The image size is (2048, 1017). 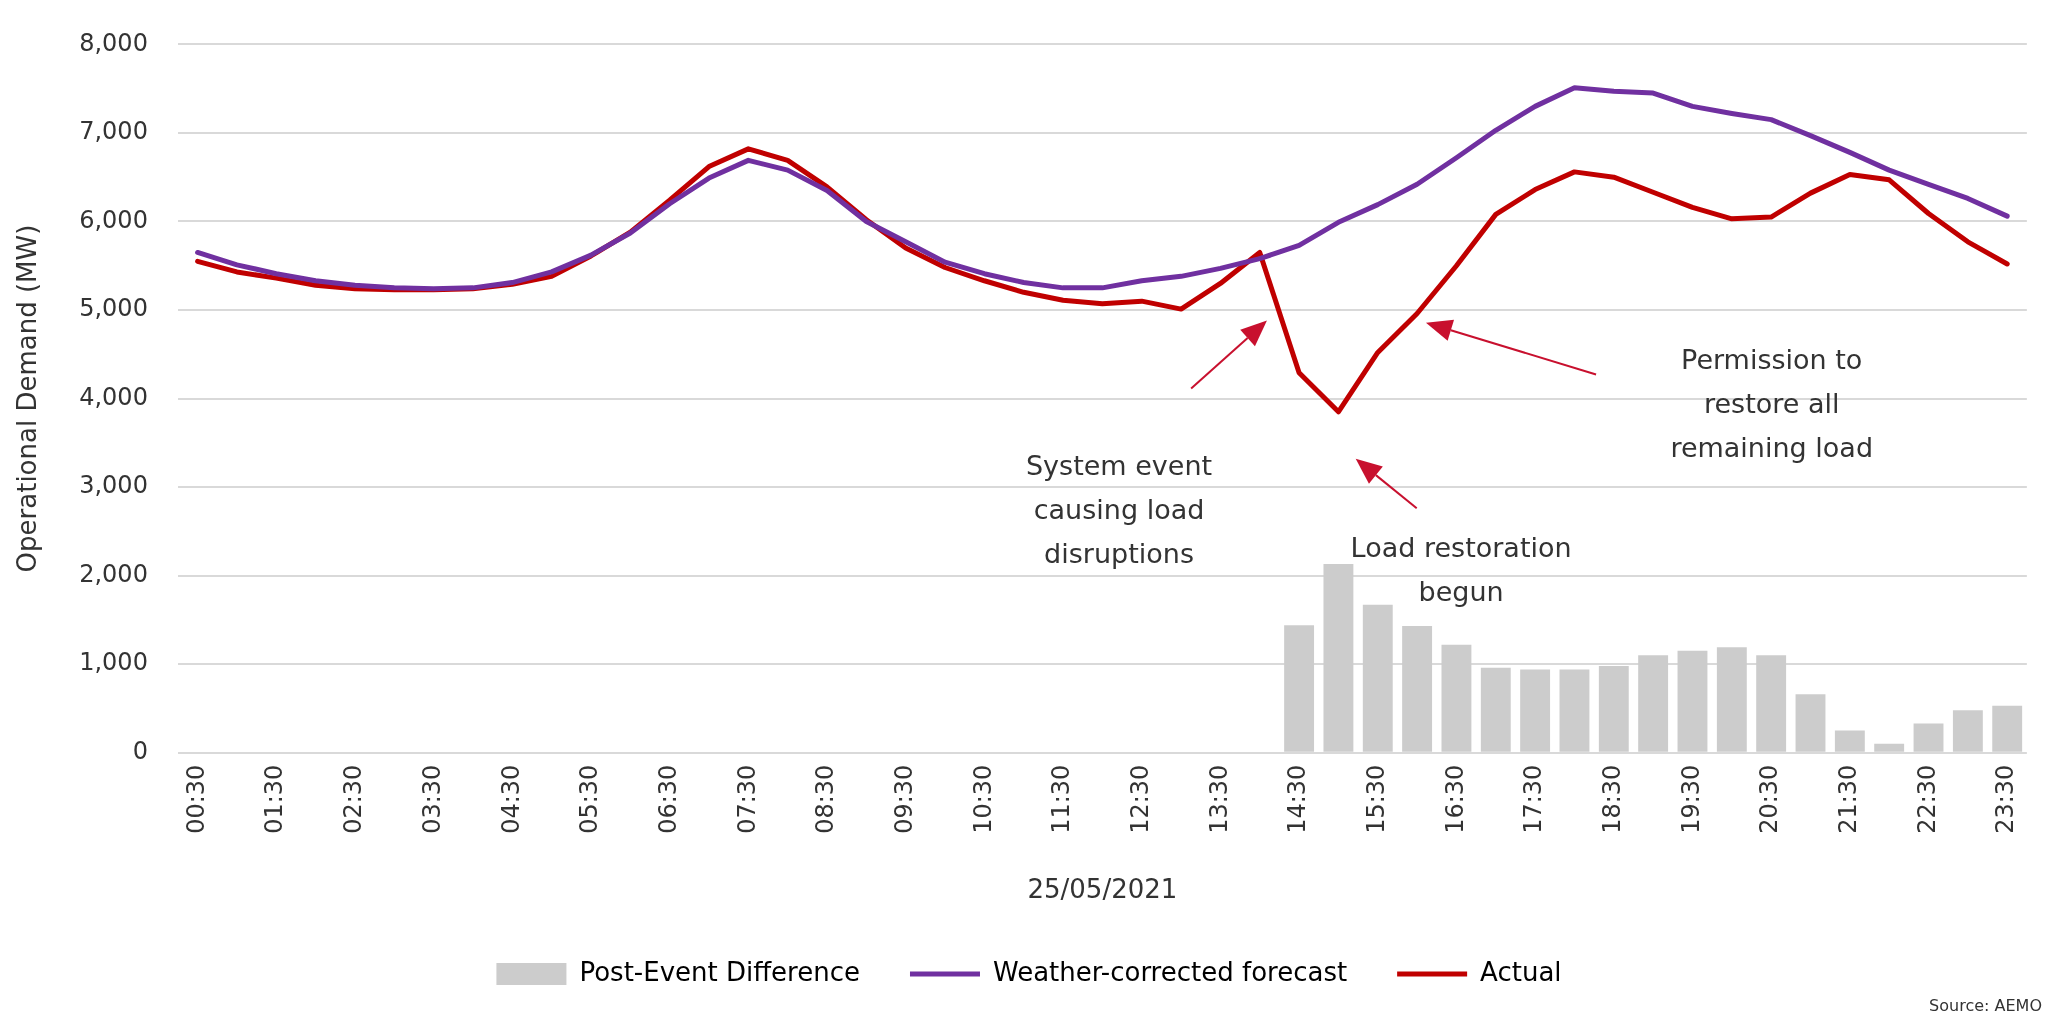 What do you see at coordinates (1297, 799) in the screenshot?
I see `x-tick-label: 14:30` at bounding box center [1297, 799].